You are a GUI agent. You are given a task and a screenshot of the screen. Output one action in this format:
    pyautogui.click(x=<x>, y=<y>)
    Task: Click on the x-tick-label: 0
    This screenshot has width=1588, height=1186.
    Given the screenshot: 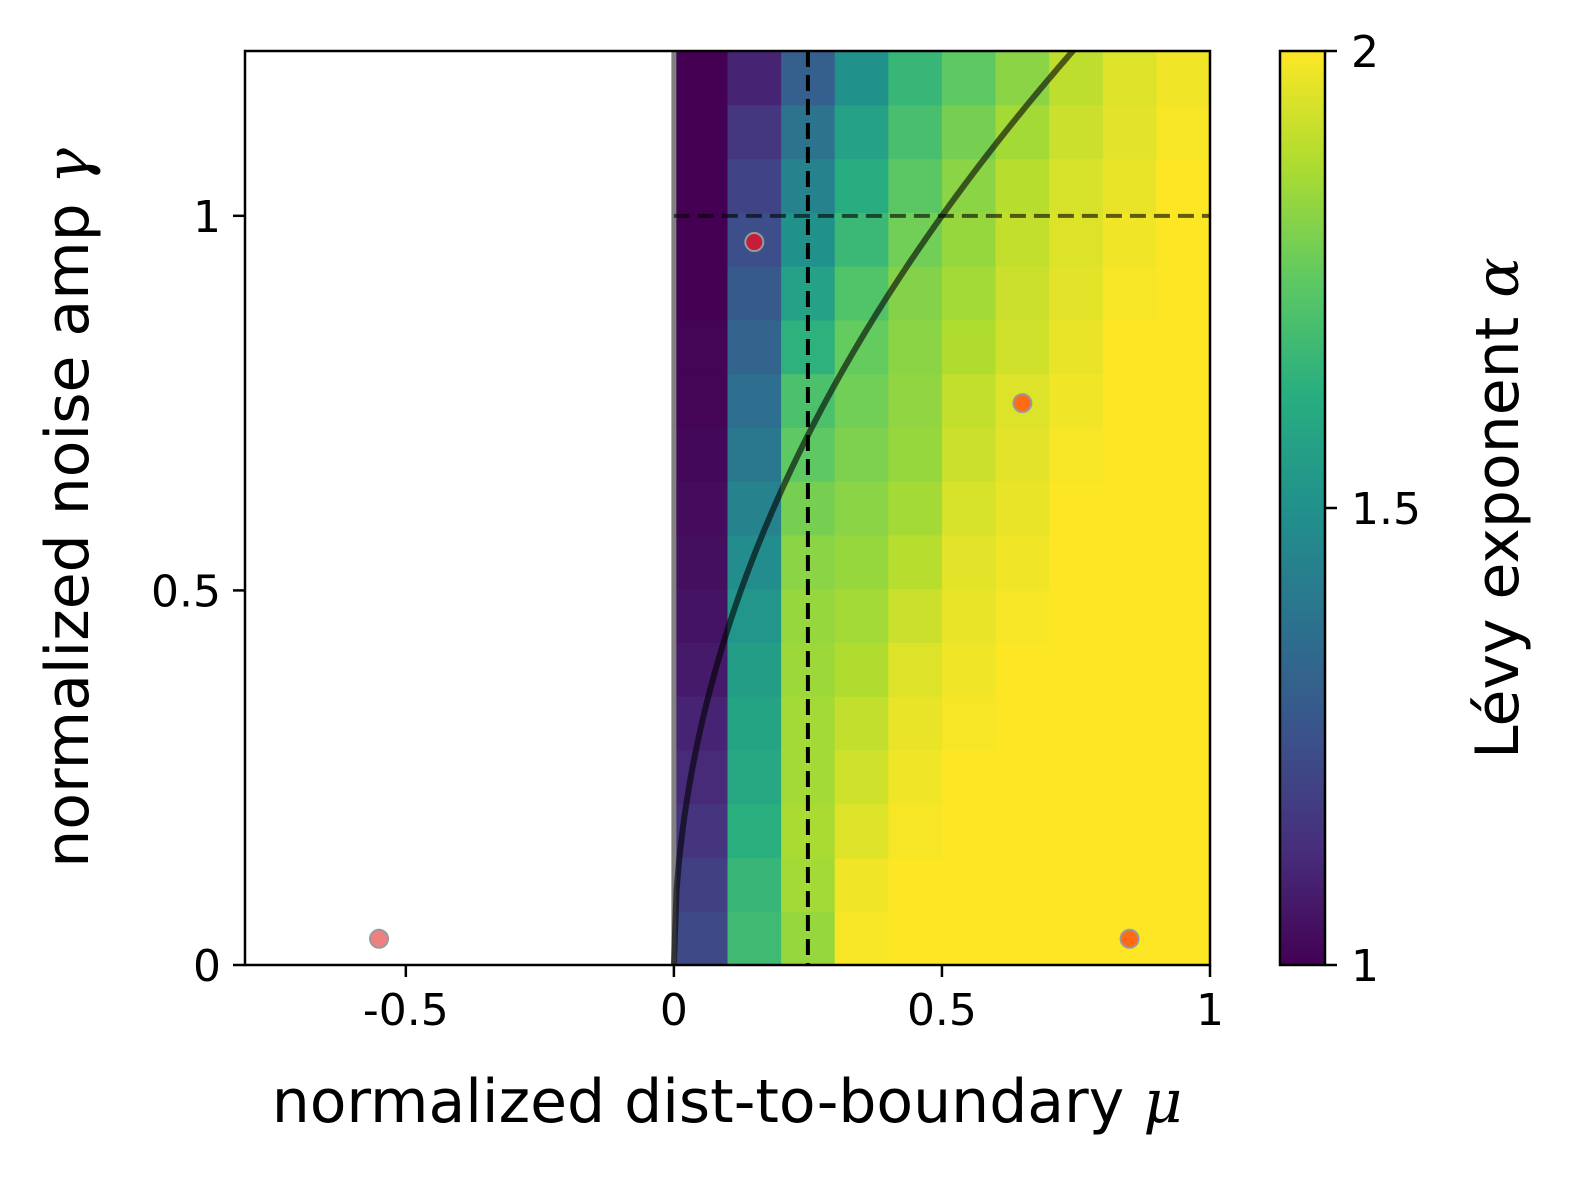 What is the action you would take?
    pyautogui.click(x=674, y=1010)
    